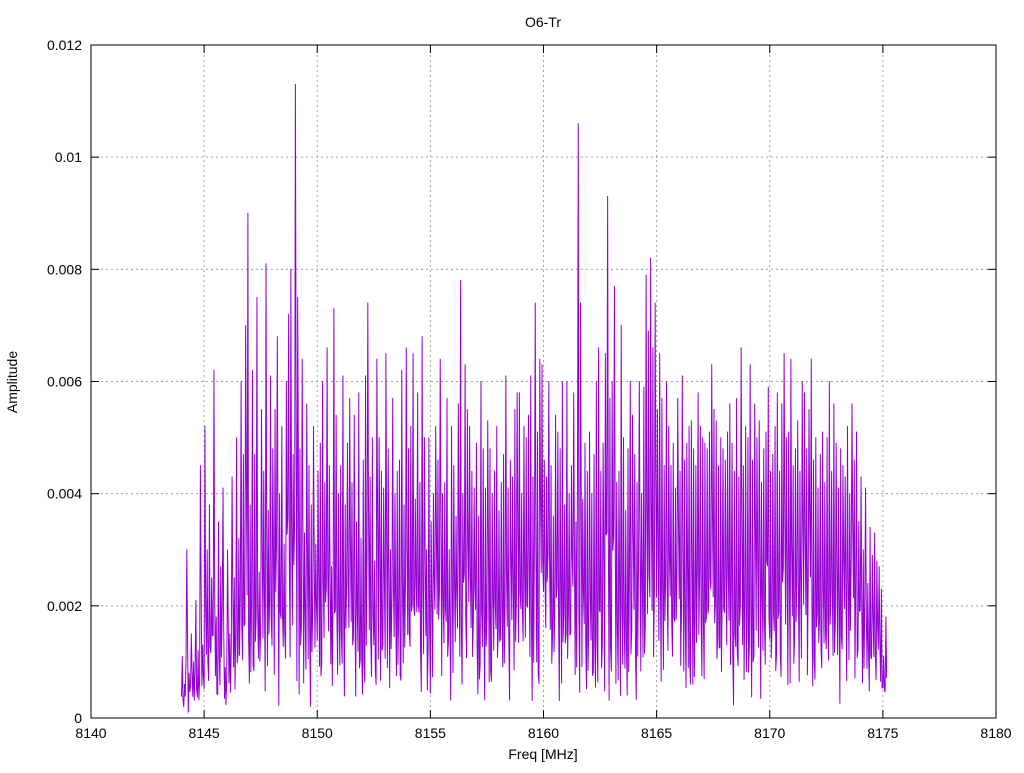 The height and width of the screenshot is (773, 1024). I want to click on x-tick-label: 8180, so click(995, 733).